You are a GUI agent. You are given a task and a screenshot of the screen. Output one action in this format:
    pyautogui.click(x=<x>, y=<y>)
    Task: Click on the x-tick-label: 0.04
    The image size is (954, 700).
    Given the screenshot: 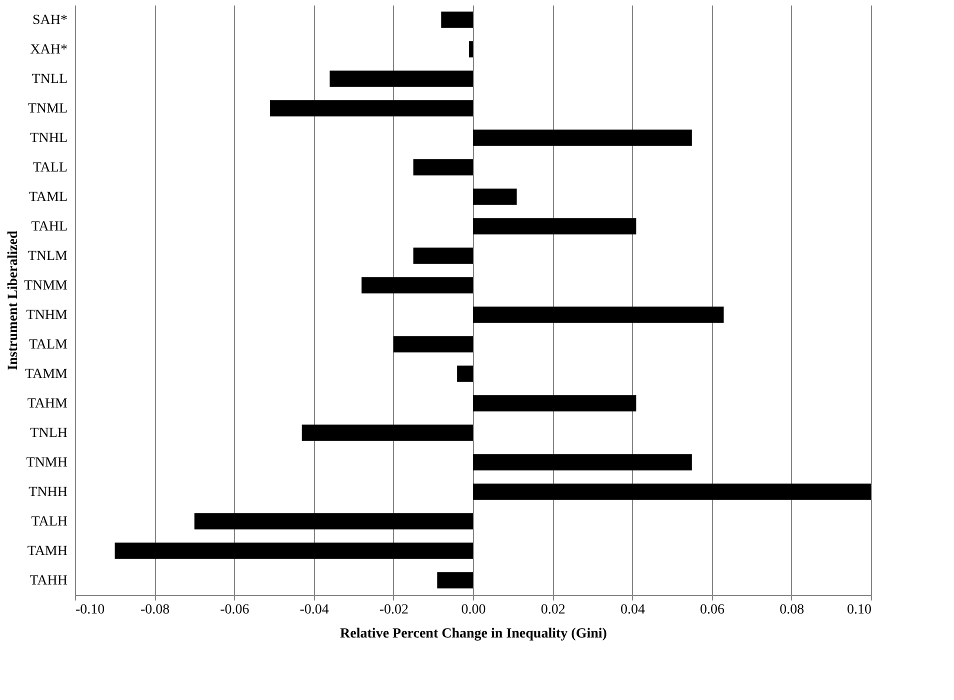 What is the action you would take?
    pyautogui.click(x=632, y=610)
    